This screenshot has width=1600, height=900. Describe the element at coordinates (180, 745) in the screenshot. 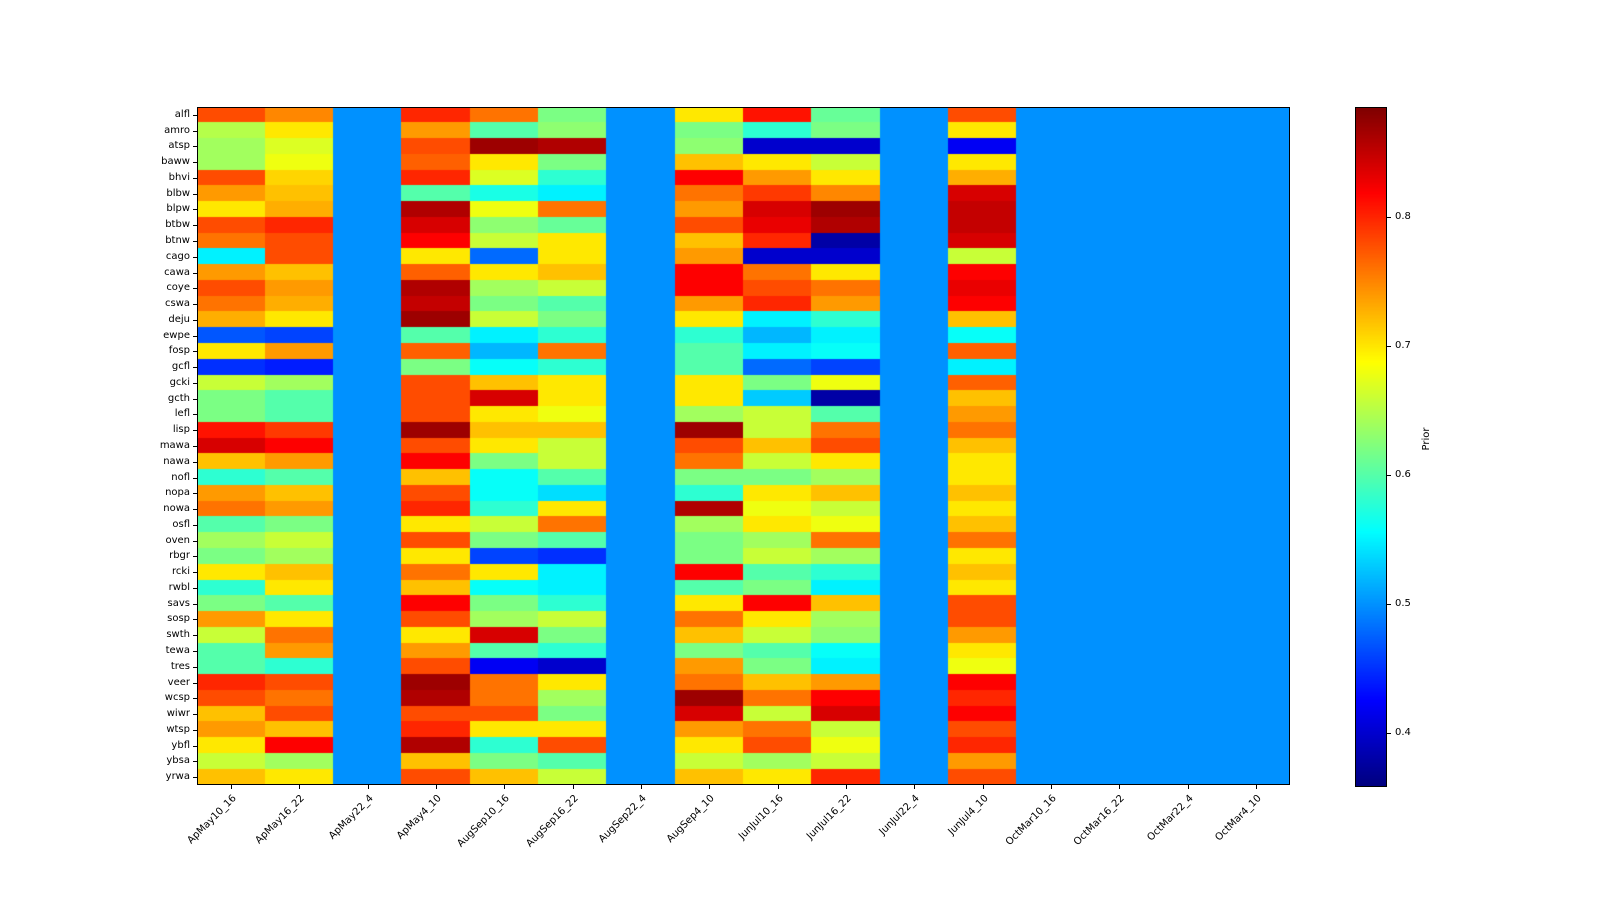

I see `y-tick-label: ybfl` at that location.